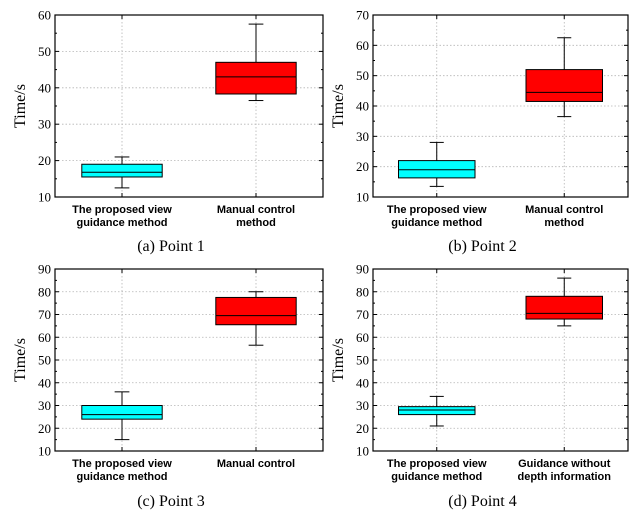 The height and width of the screenshot is (514, 642). Describe the element at coordinates (482, 246) in the screenshot. I see `panel-caption: (b) Point 2` at that location.